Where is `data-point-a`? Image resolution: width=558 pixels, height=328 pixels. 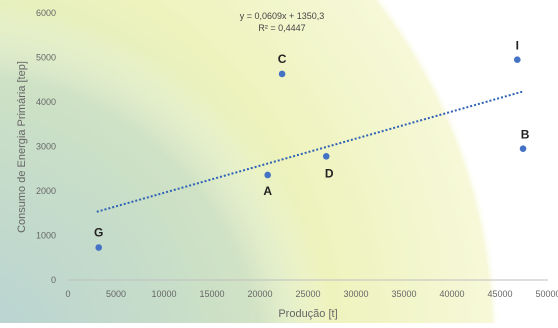 data-point-a is located at coordinates (267, 175).